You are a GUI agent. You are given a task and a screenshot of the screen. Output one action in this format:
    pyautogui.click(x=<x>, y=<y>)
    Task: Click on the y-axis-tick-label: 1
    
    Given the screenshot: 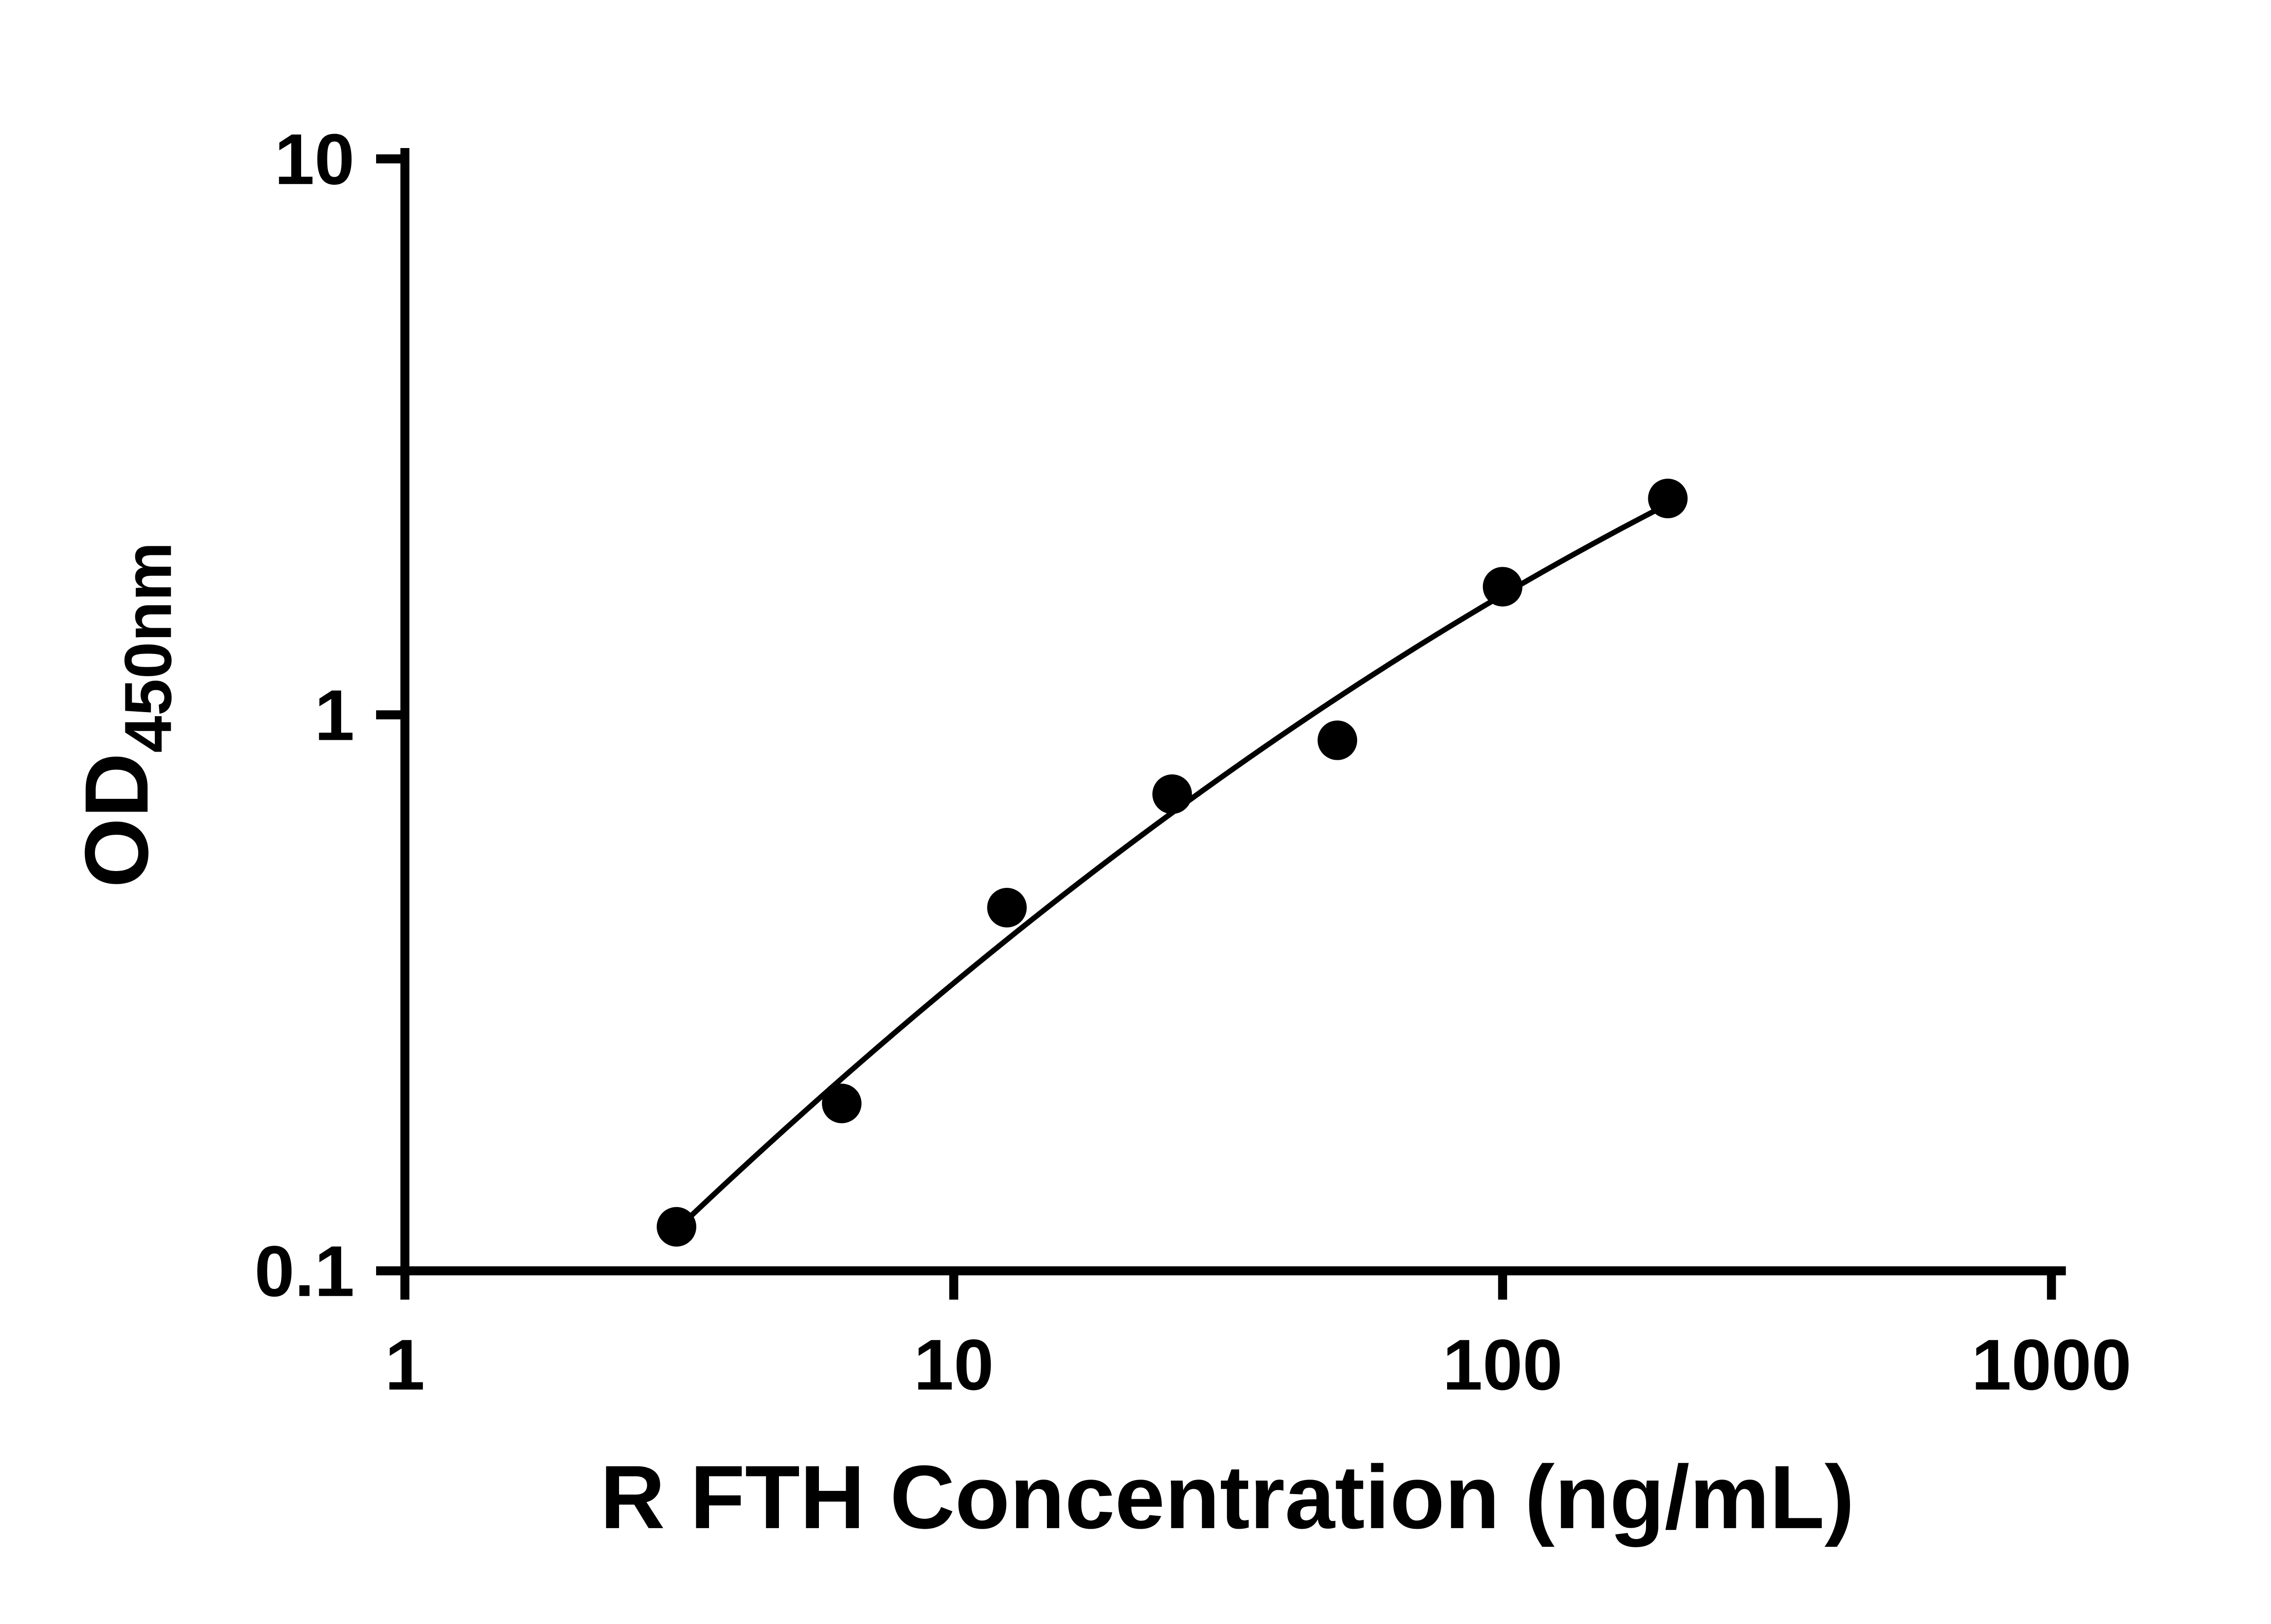 What is the action you would take?
    pyautogui.click(x=334, y=715)
    